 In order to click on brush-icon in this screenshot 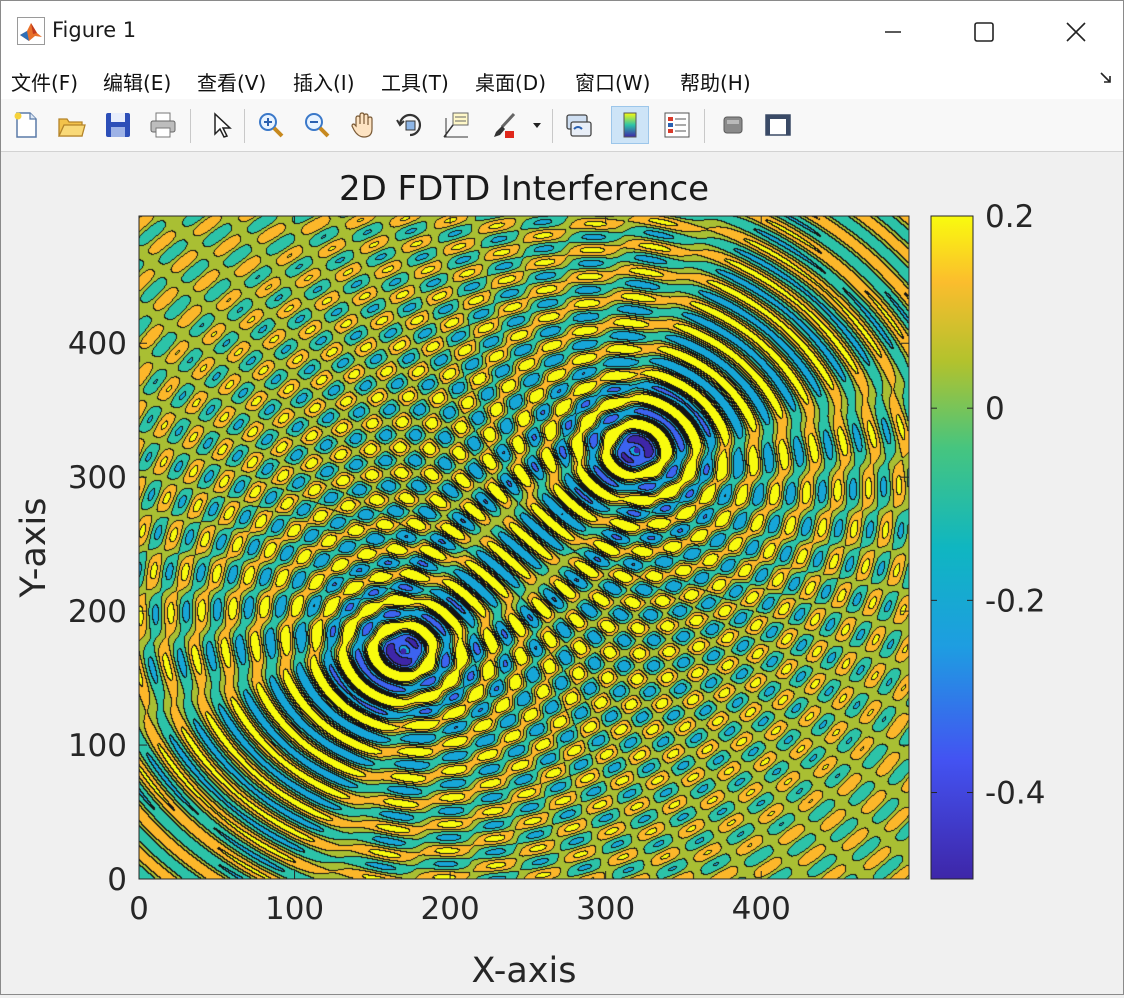, I will do `click(505, 125)`.